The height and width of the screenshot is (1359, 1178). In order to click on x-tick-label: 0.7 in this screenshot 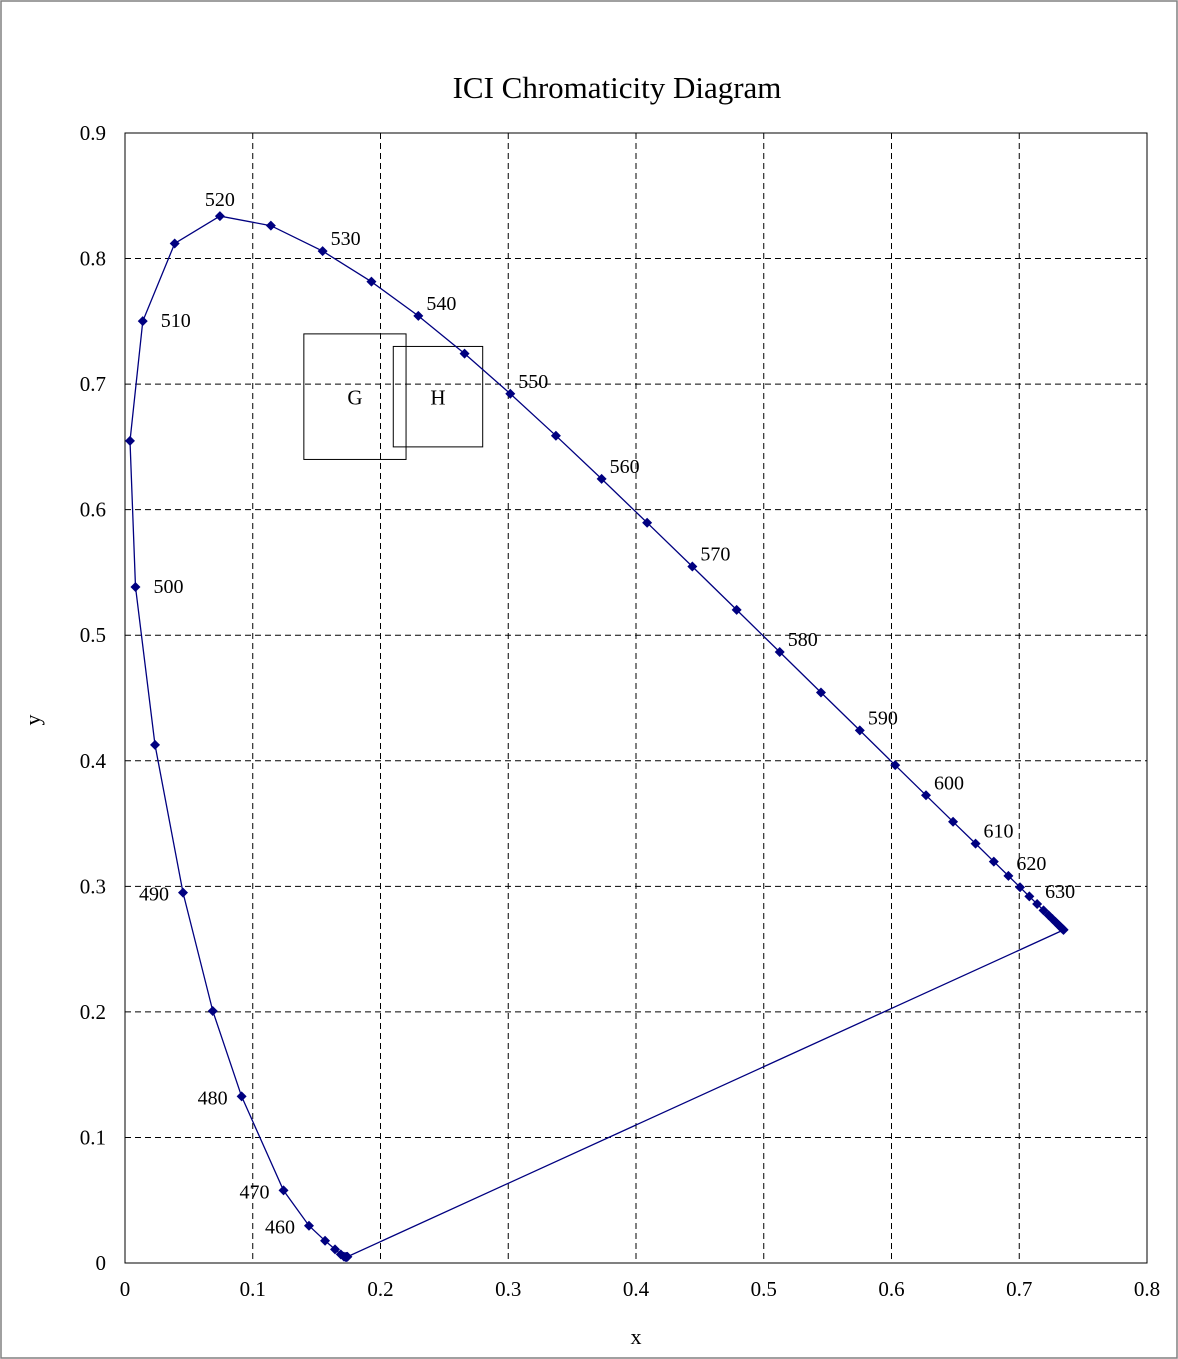, I will do `click(1019, 1289)`.